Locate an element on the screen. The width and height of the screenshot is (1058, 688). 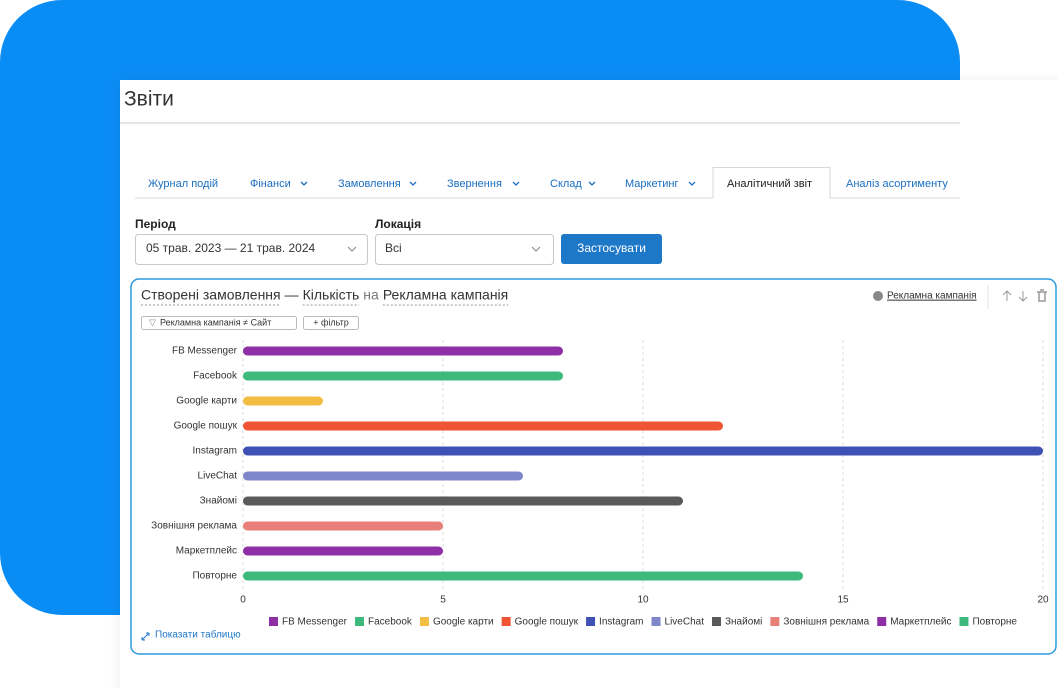
location-select is located at coordinates (464, 249).